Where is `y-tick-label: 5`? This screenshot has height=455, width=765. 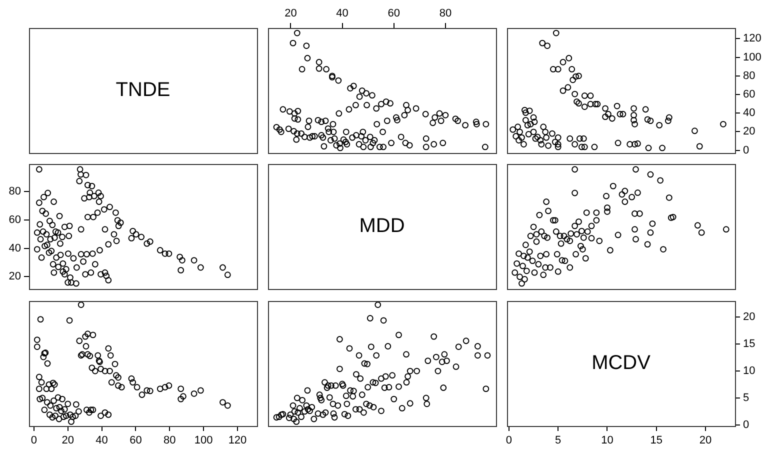
y-tick-label: 5 is located at coordinates (746, 398).